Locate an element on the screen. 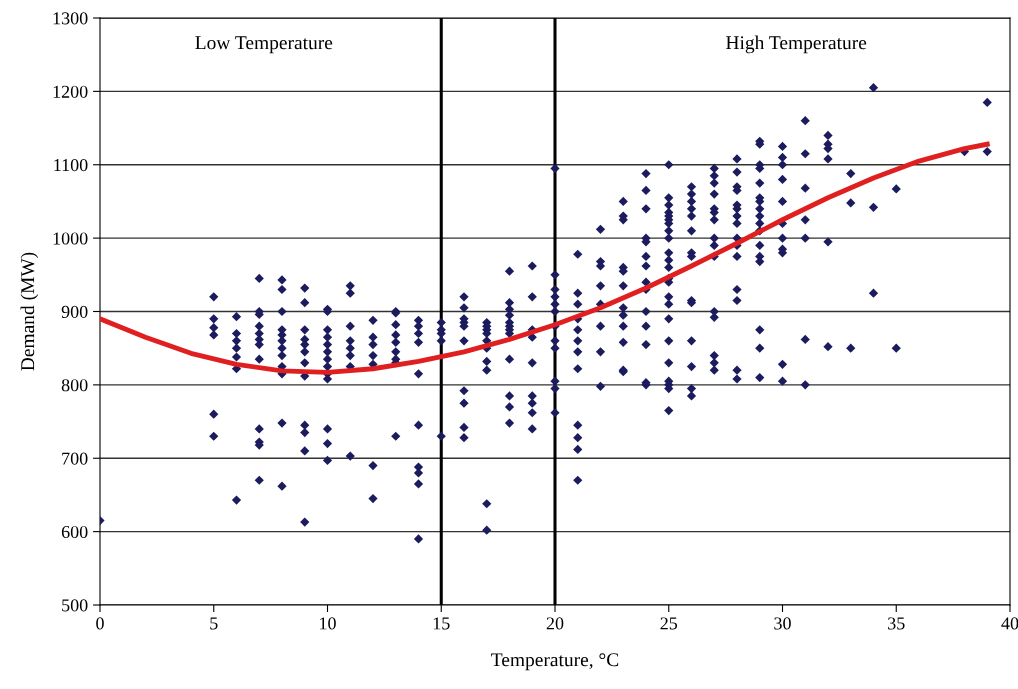  y-tick-label: 1300 is located at coordinates (70, 18).